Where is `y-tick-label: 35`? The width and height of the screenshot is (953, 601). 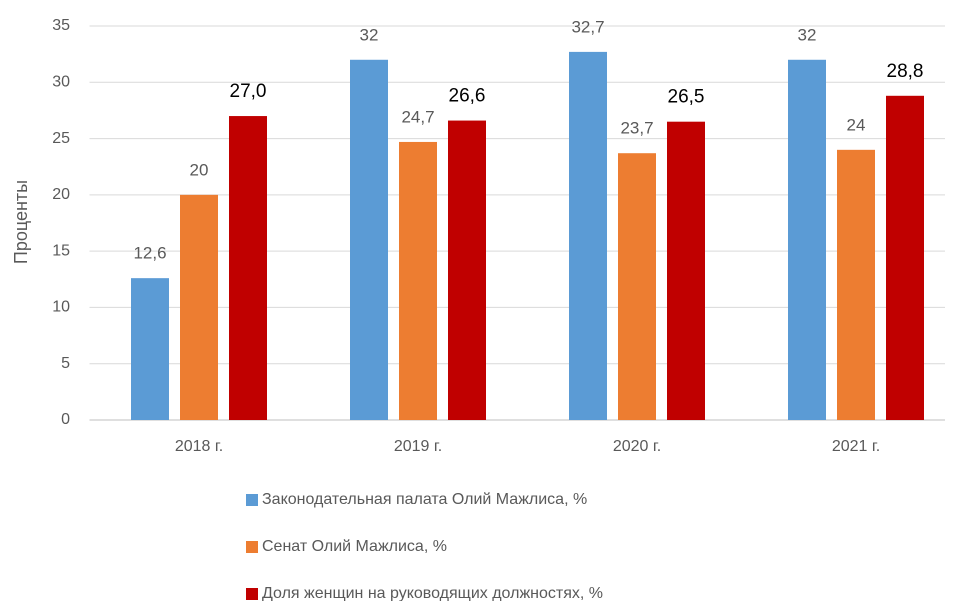
y-tick-label: 35 is located at coordinates (61, 25).